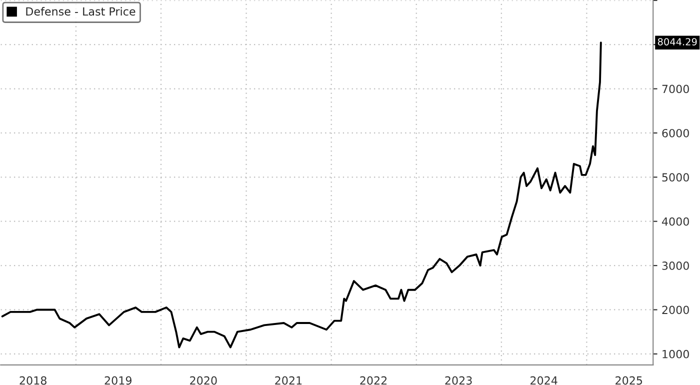 The image size is (700, 385). I want to click on x-tick-label: 2023, so click(458, 380).